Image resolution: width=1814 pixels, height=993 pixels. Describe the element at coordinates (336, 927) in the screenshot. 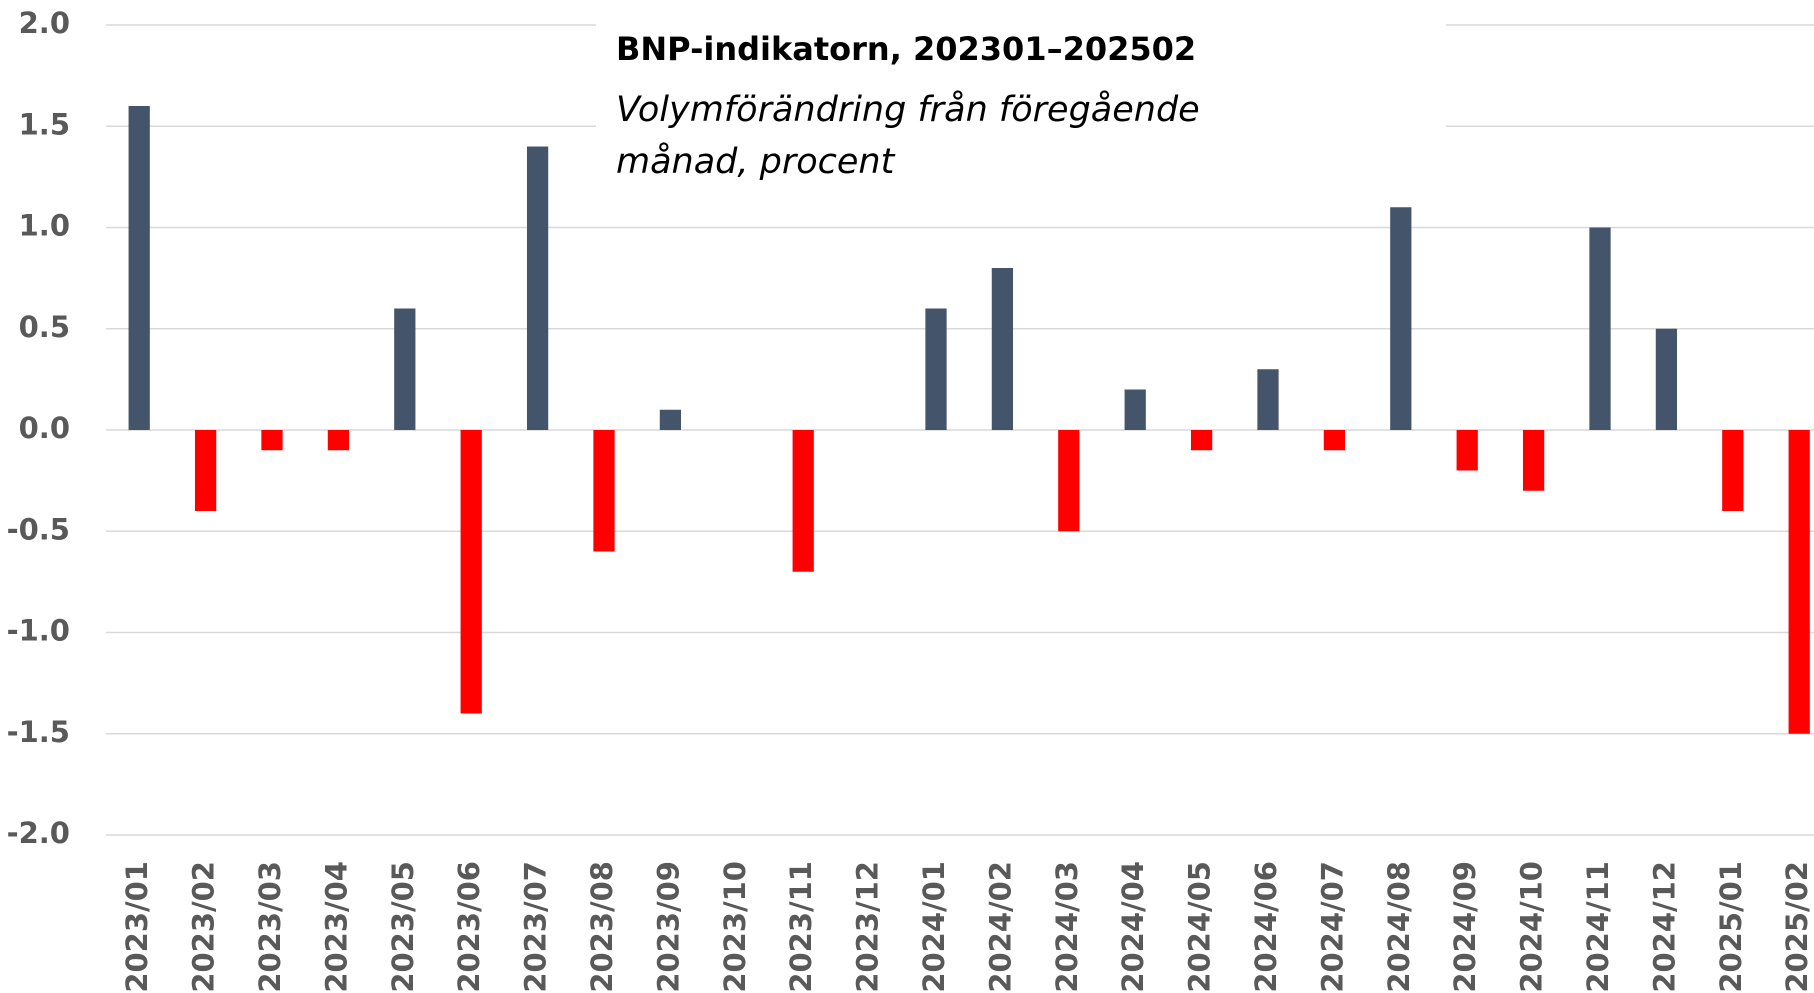

I see `x-tick-label: 2023/04` at that location.